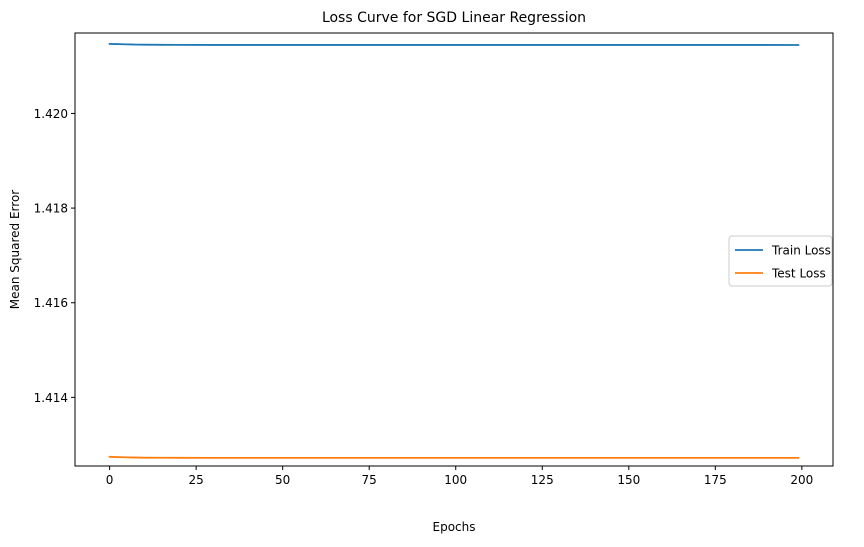 This screenshot has width=864, height=547. I want to click on x-tick-label: 175, so click(715, 480).